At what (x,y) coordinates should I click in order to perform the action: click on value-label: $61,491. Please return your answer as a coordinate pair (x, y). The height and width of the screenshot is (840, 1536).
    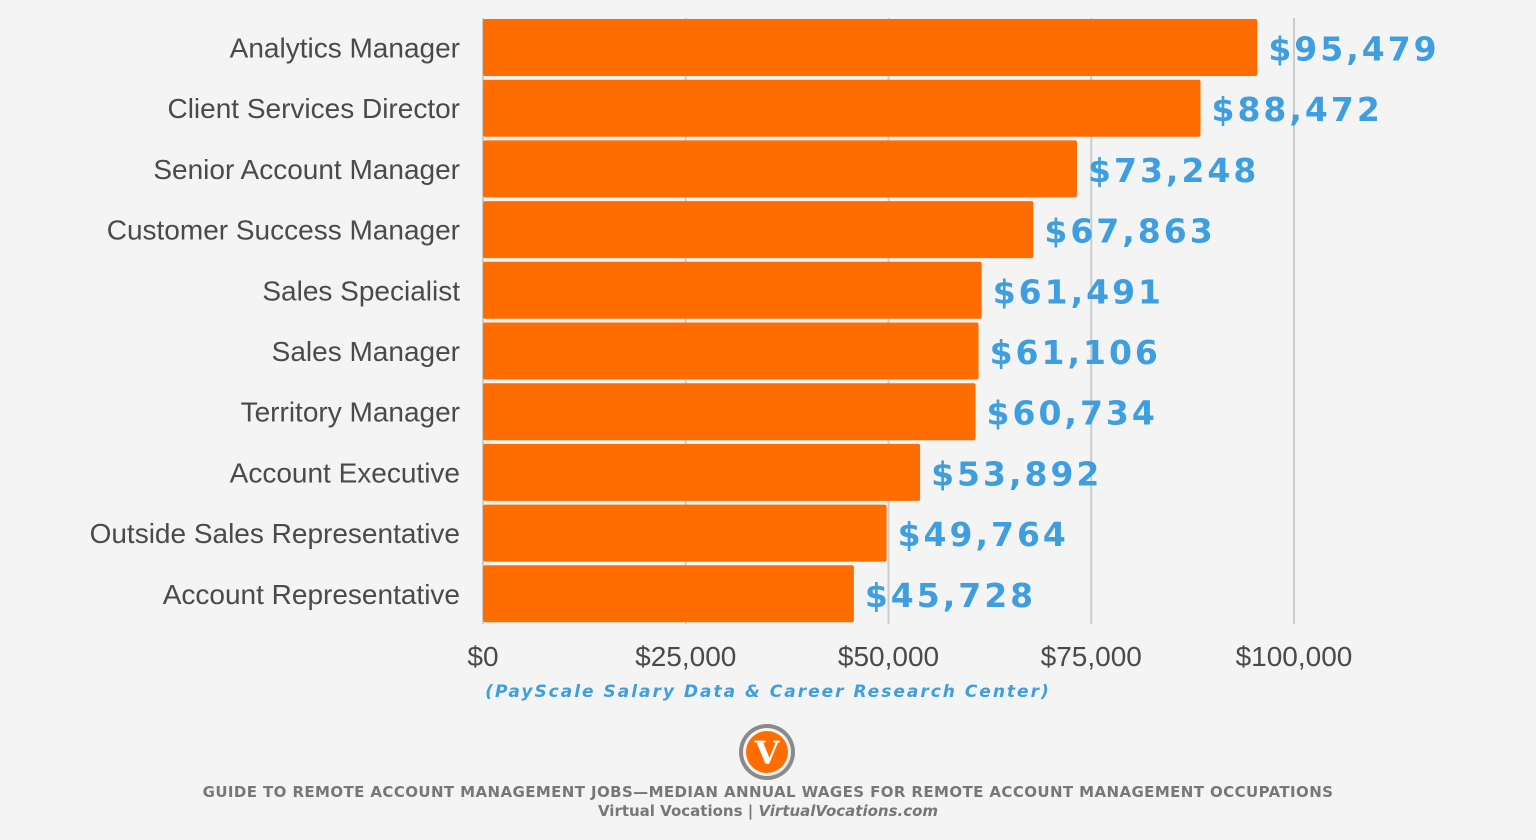
    Looking at the image, I should click on (1078, 291).